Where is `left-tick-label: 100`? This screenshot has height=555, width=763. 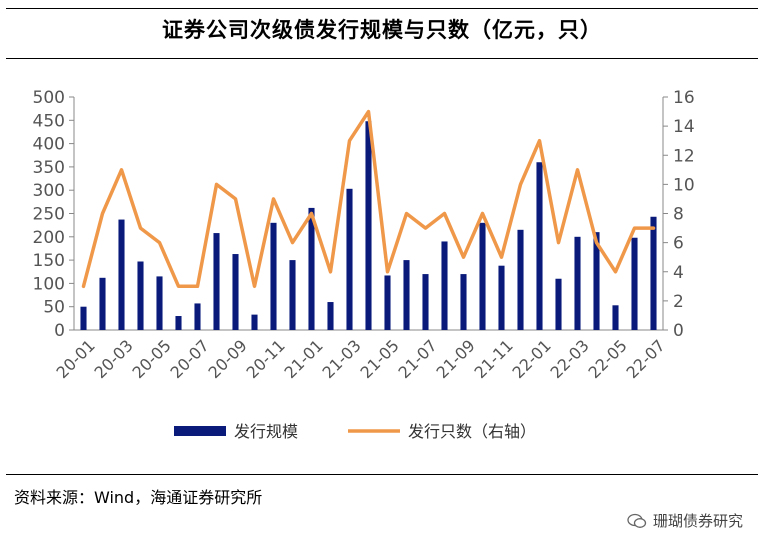 left-tick-label: 100 is located at coordinates (49, 284).